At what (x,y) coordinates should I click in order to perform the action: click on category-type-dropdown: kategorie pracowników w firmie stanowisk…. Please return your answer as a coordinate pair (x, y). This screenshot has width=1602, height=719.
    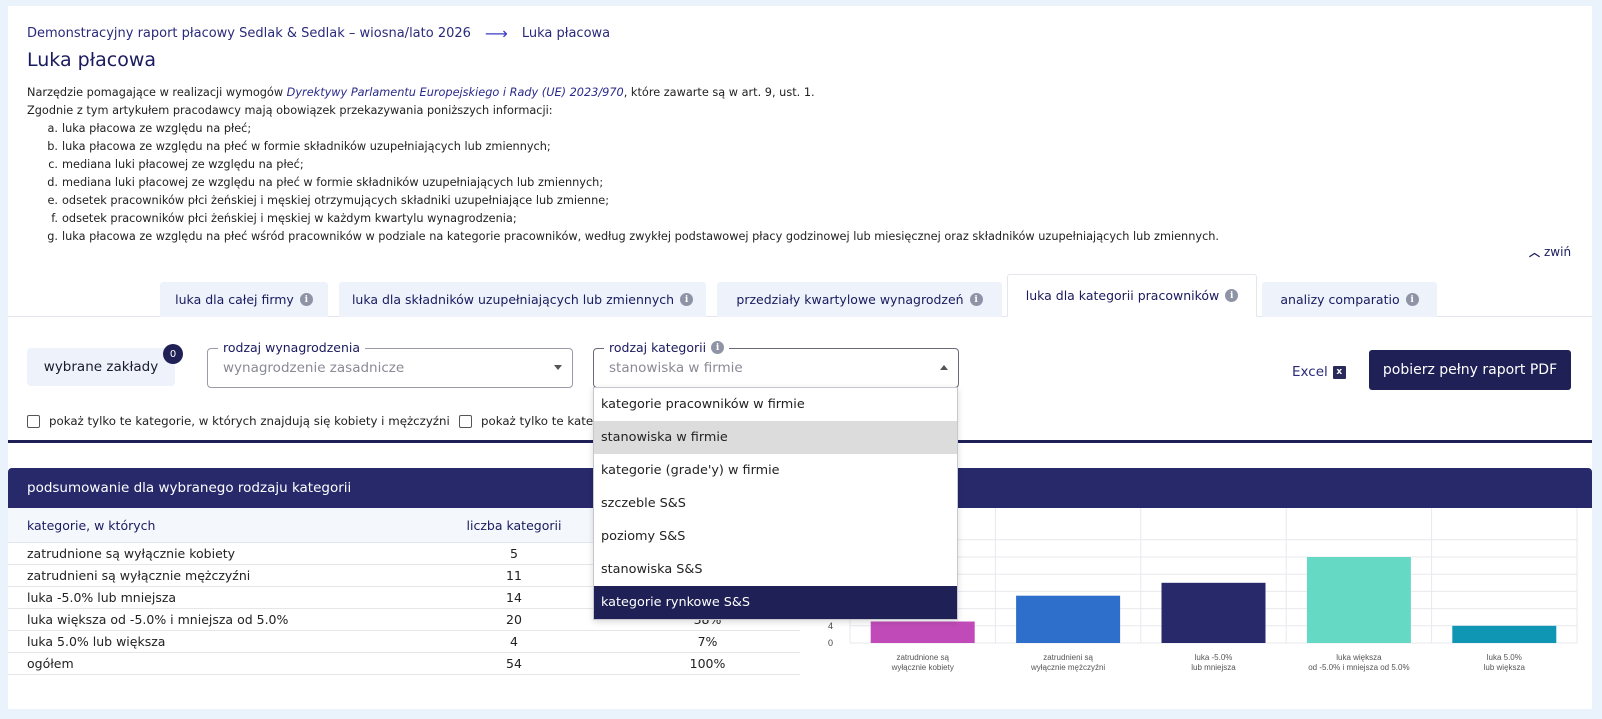
    Looking at the image, I should click on (775, 503).